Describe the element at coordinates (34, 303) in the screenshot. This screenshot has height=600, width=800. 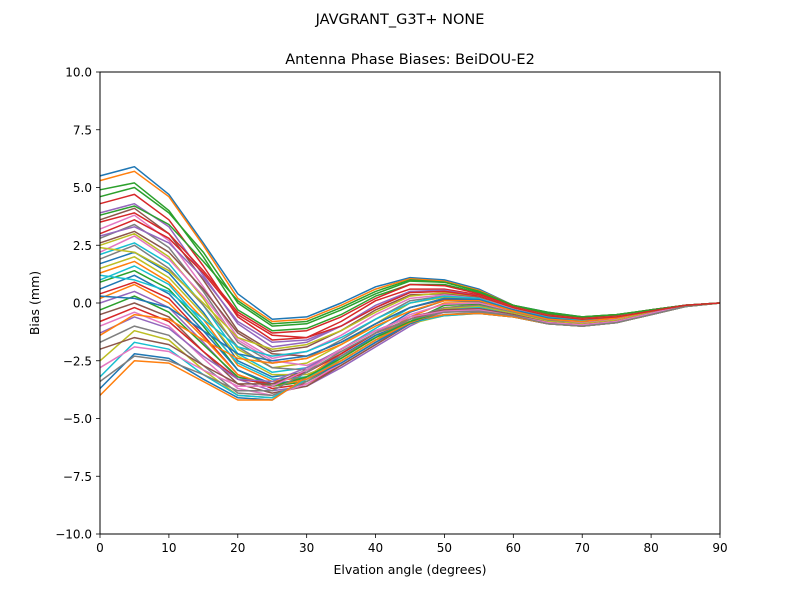
I see `y-axis-label: Bias (mm)` at that location.